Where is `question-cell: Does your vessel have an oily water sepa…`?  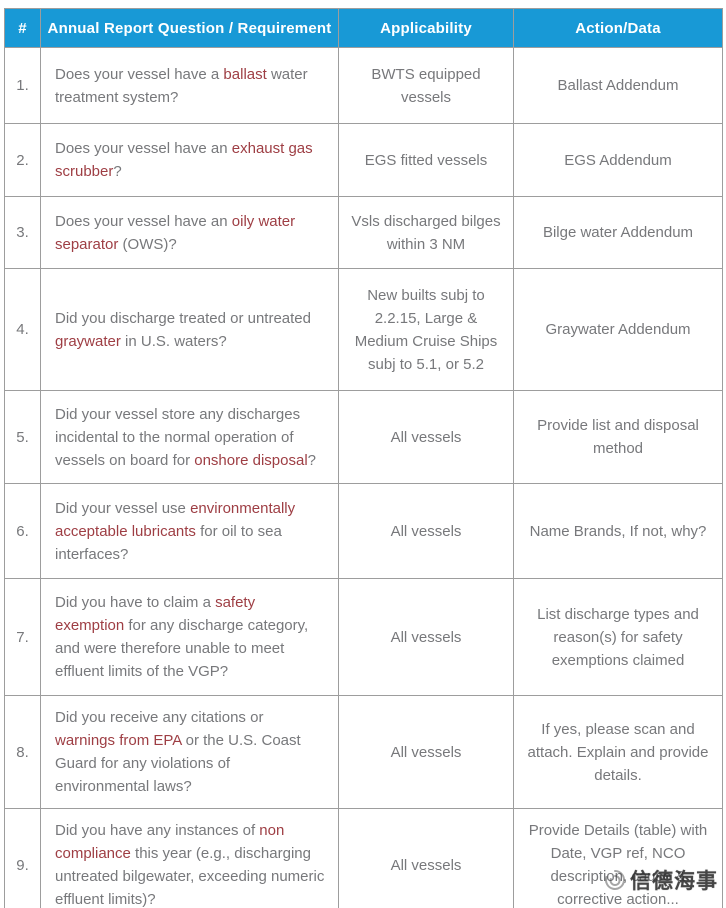 question-cell: Does your vessel have an oily water sepa… is located at coordinates (189, 232).